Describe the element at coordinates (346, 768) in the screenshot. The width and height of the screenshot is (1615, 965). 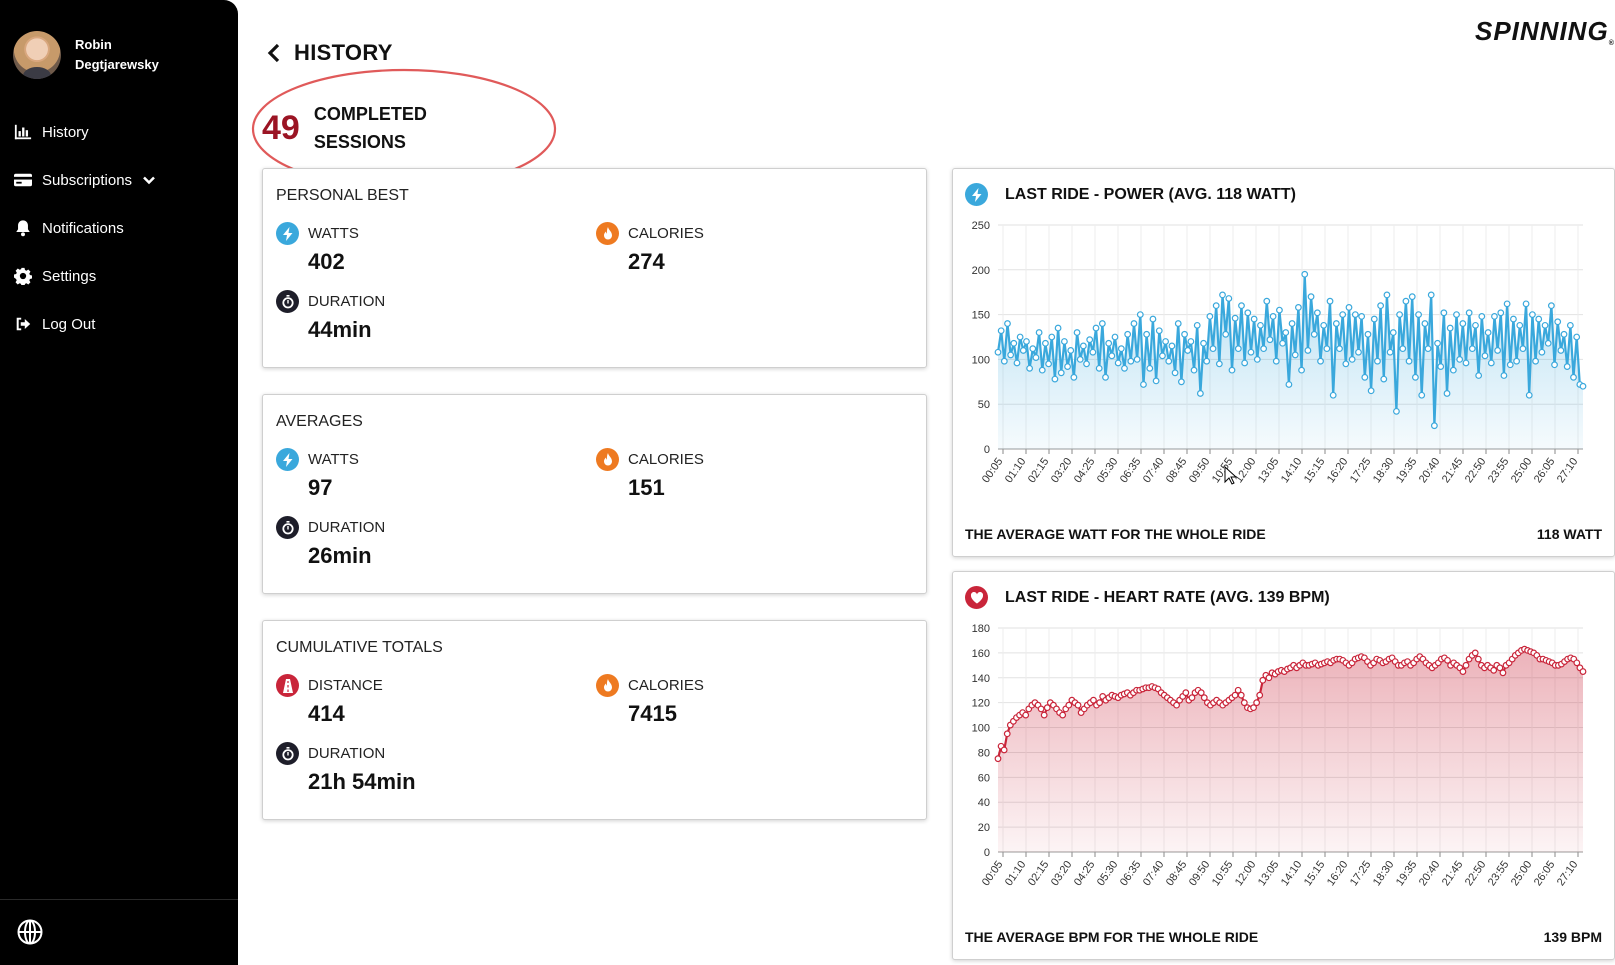
I see `stat-duration: DURATION 21h 54min` at that location.